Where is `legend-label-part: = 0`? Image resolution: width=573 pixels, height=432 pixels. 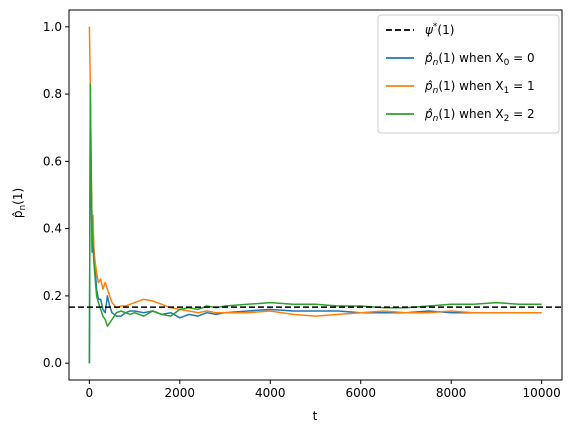 legend-label-part: = 0 is located at coordinates (521, 58).